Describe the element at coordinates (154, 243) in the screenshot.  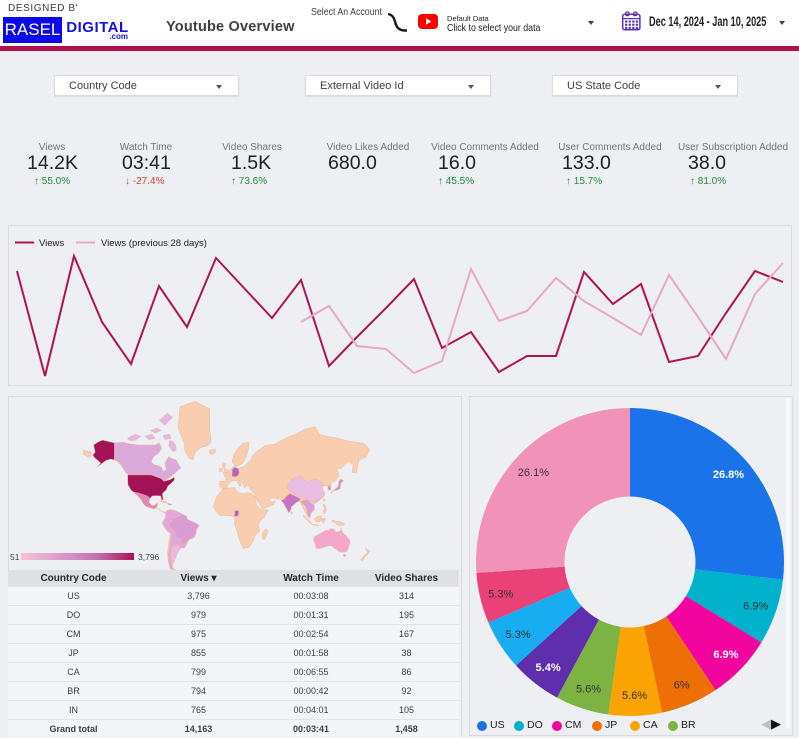
I see `svg-text: Views (previous 28 days)` at that location.